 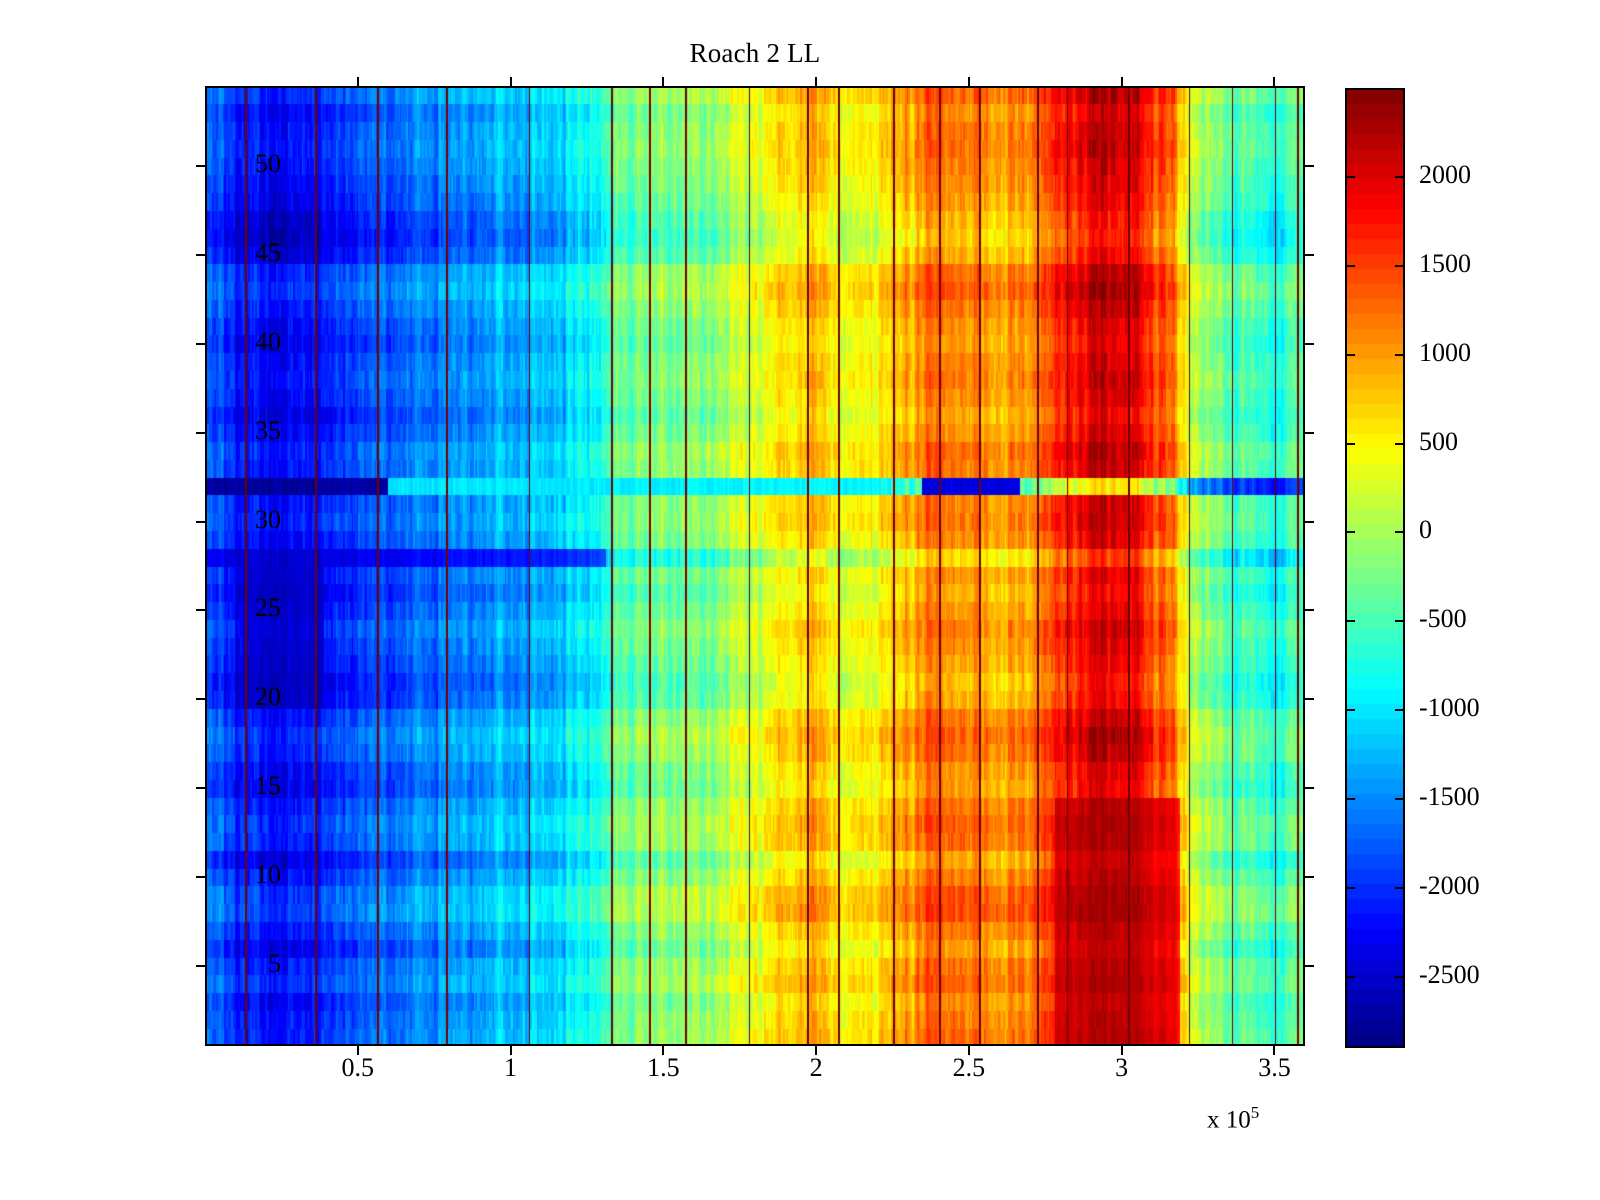 I want to click on y-axis-tick-label: 45, so click(x=268, y=252).